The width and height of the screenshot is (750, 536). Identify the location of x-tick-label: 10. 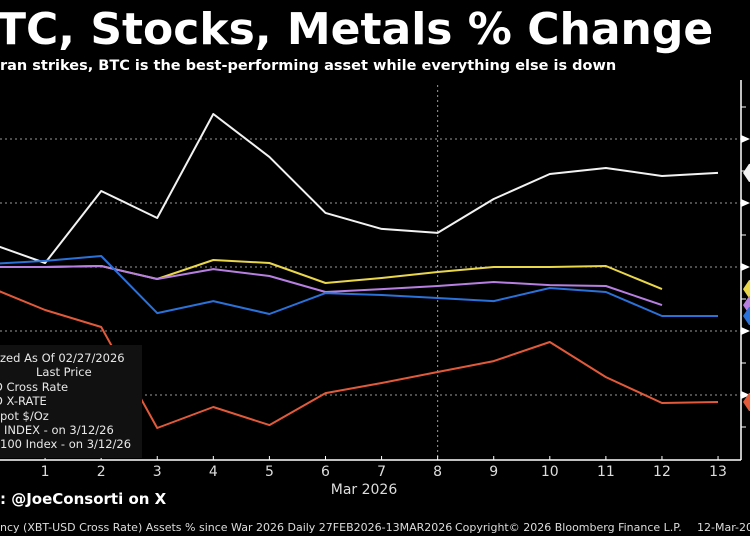
(550, 472).